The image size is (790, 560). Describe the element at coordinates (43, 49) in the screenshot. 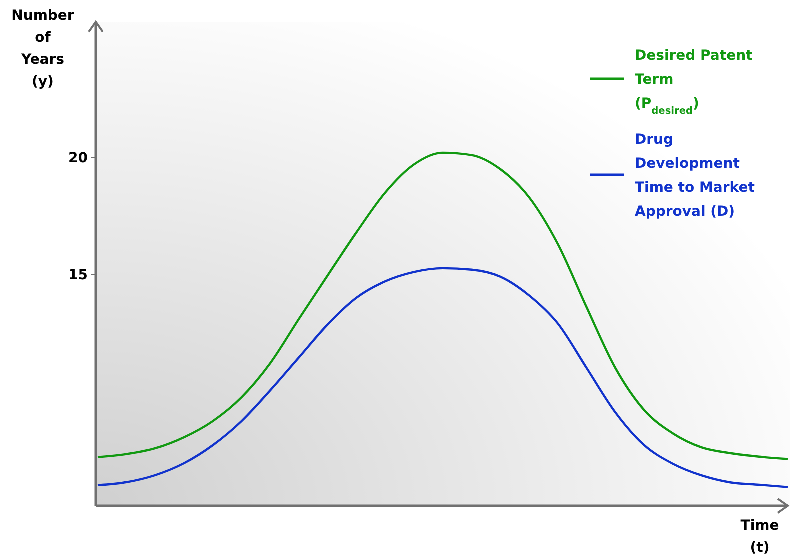

I see `y-axis-title: Number of Years (y)` at that location.